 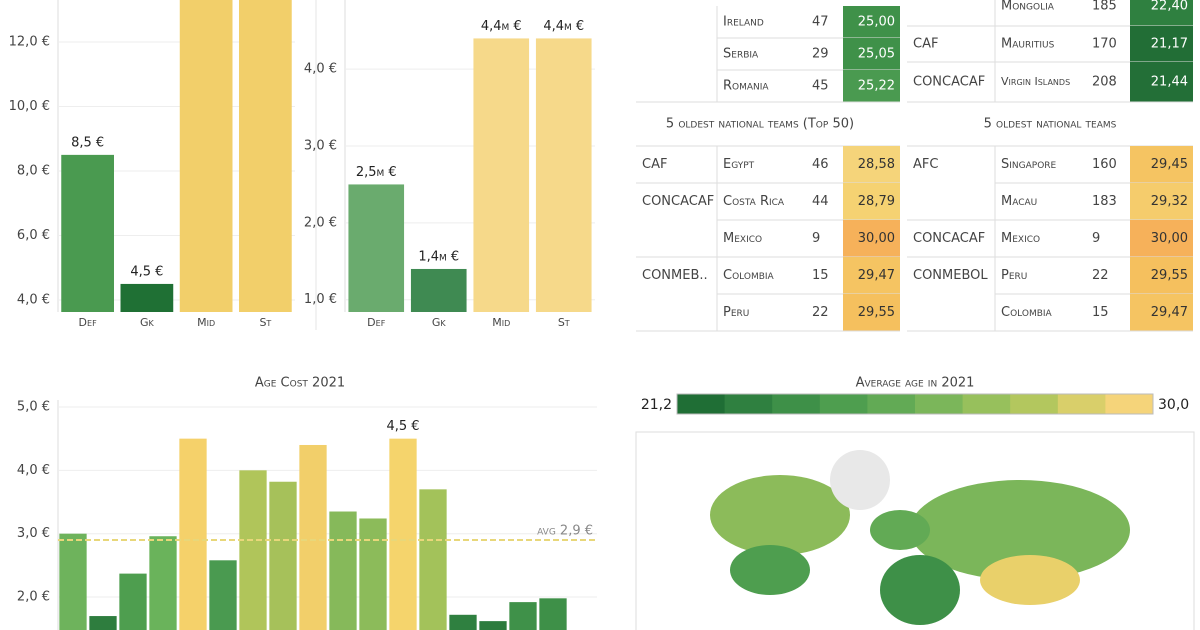 I want to click on rank: 29, so click(x=820, y=54).